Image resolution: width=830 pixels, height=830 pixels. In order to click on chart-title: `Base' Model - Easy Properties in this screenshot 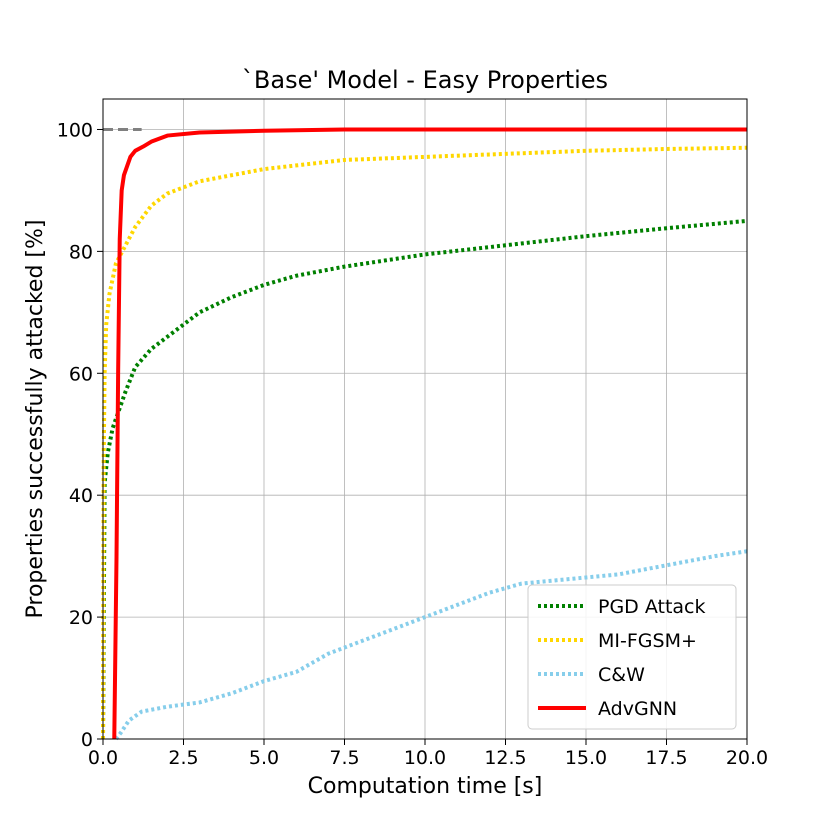, I will do `click(425, 80)`.